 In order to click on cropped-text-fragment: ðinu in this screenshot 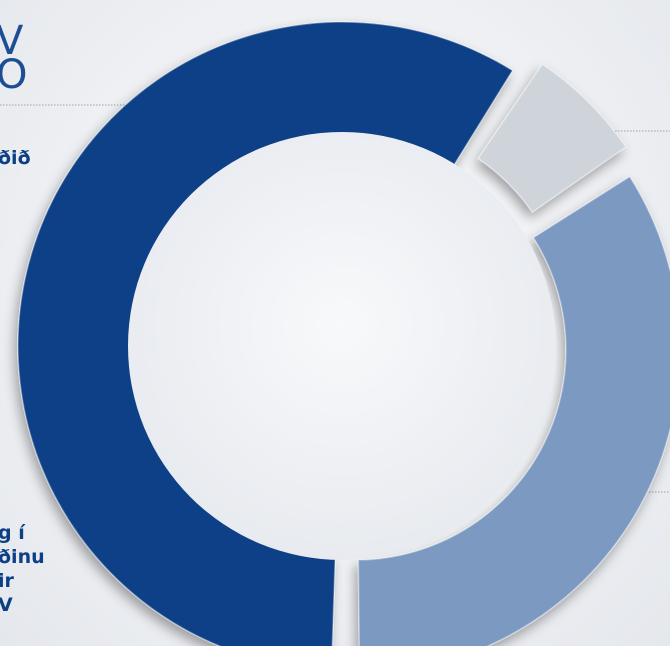, I will do `click(22, 557)`.